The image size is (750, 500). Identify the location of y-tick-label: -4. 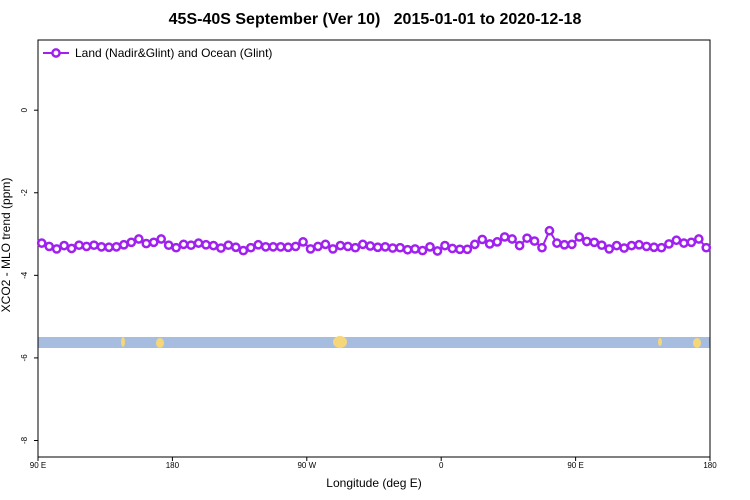
(24, 275).